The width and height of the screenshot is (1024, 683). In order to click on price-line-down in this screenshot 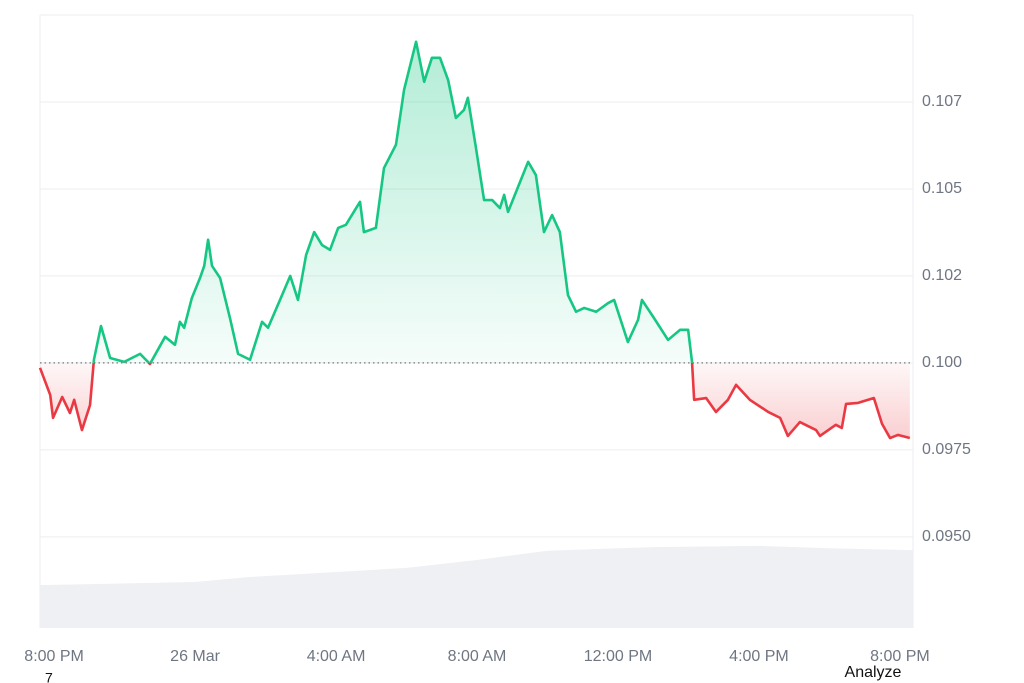, I will do `click(474, 401)`.